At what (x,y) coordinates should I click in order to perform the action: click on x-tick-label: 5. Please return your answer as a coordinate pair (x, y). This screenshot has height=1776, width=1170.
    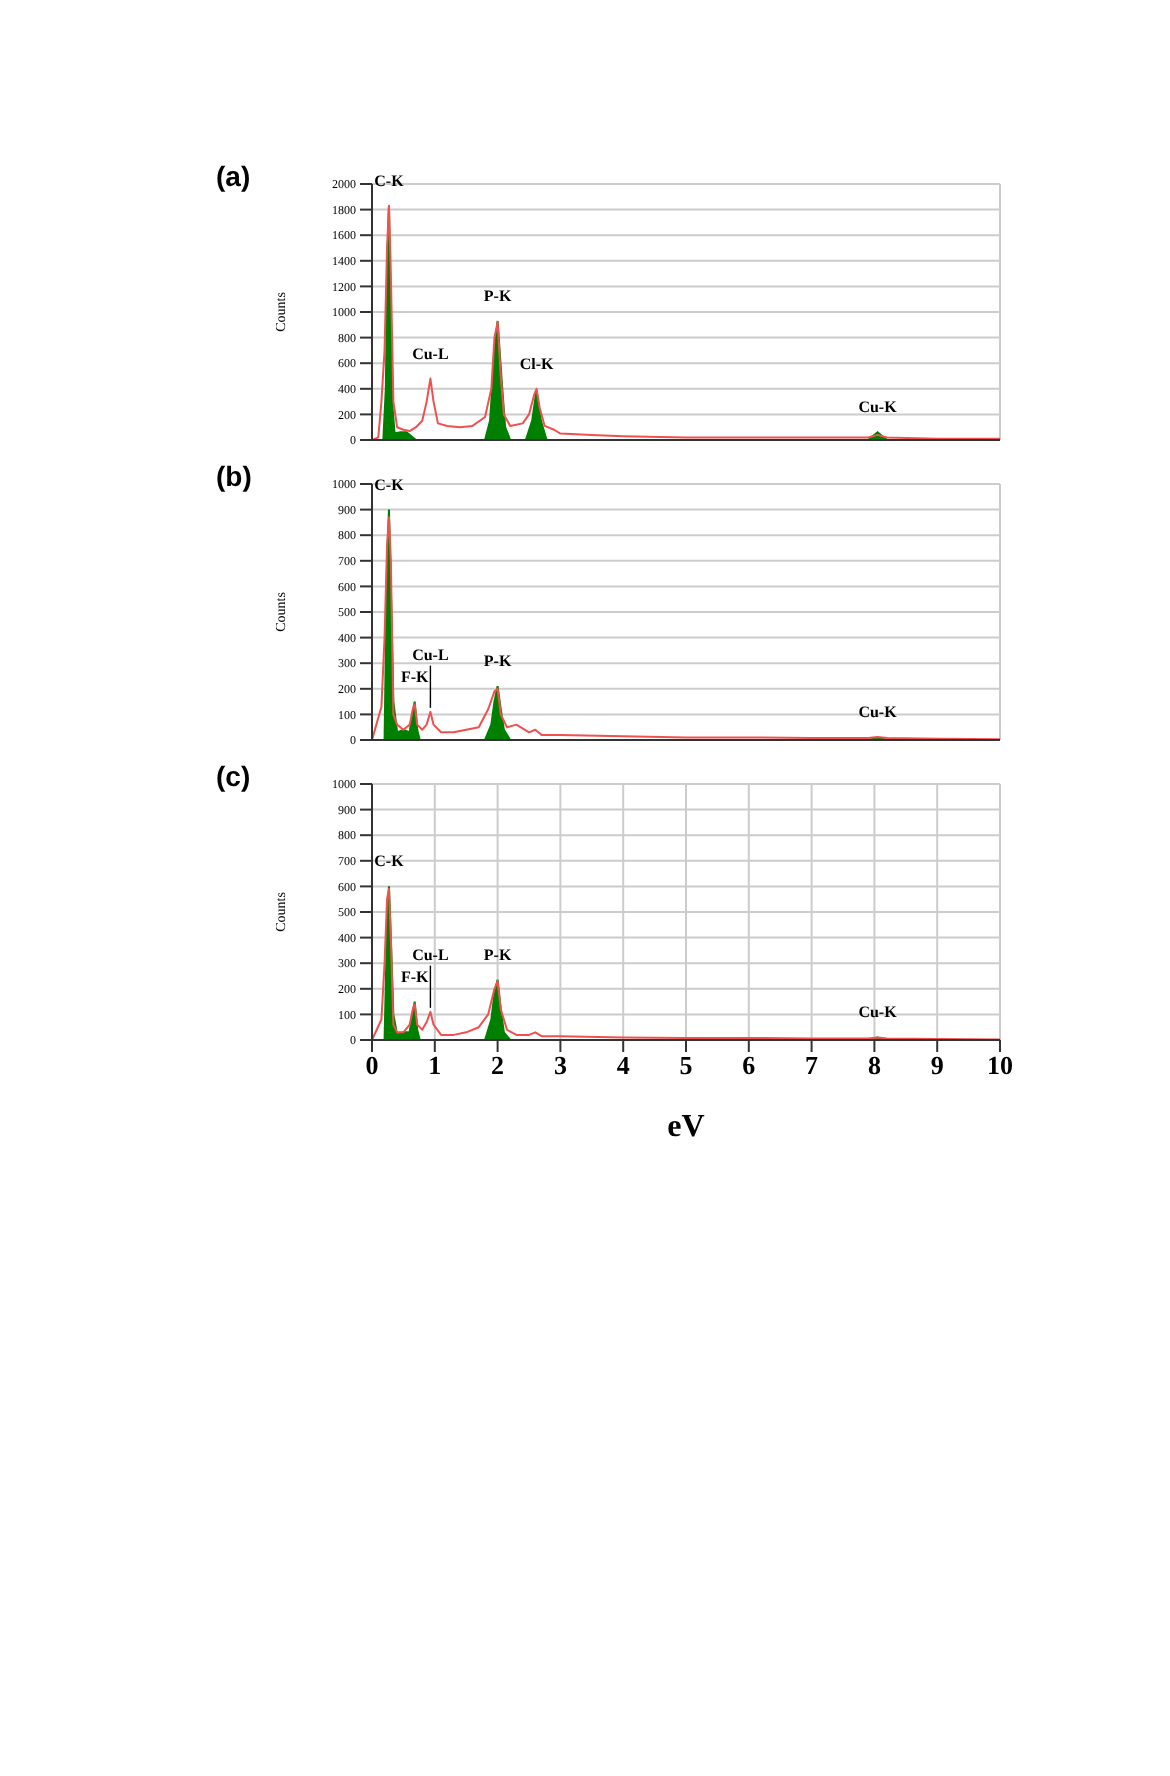
    Looking at the image, I should click on (686, 1065).